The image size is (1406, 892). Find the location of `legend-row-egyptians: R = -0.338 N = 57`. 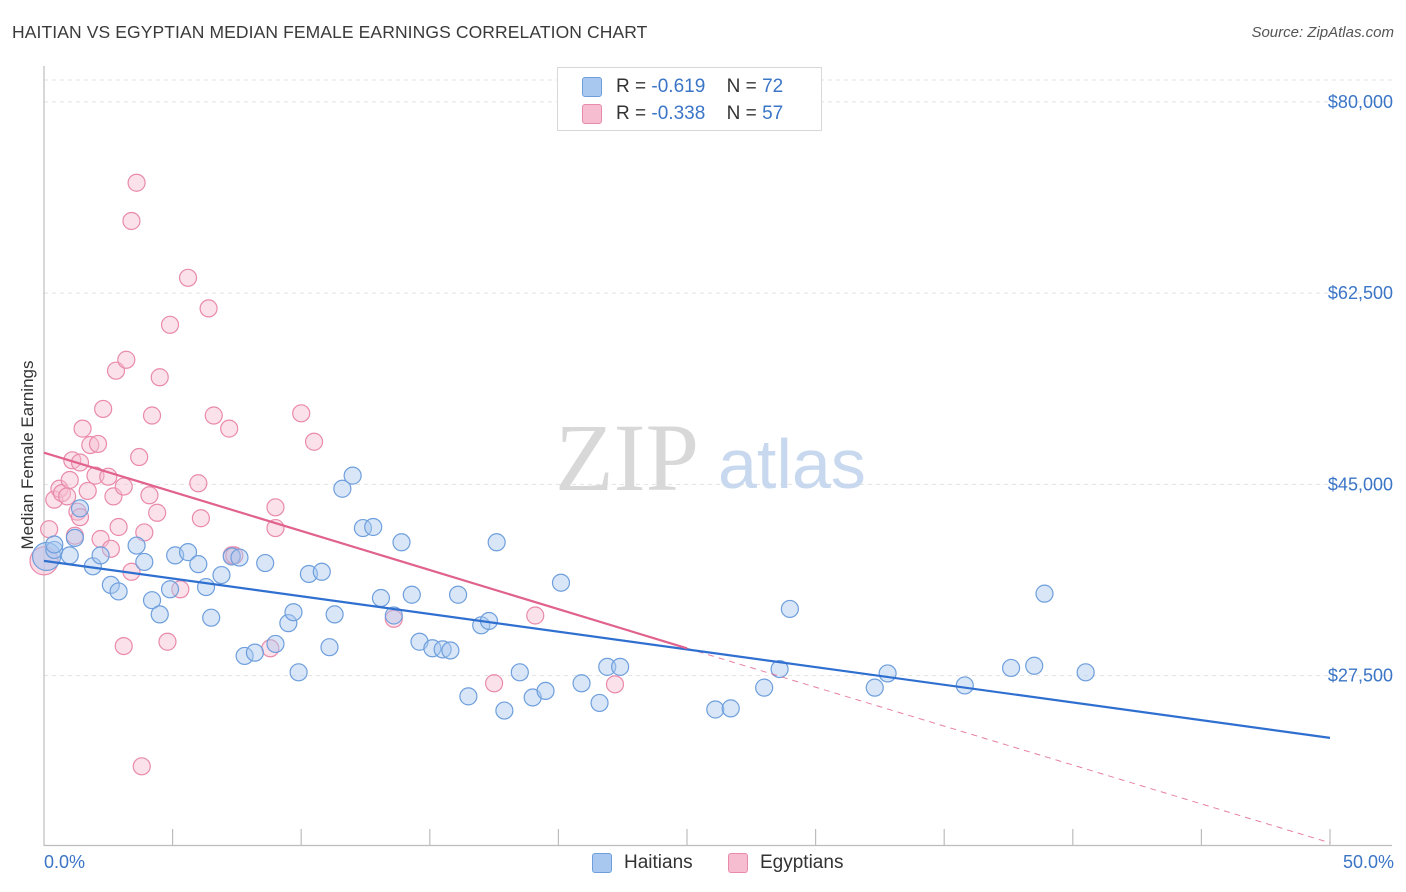

legend-row-egyptians: R = -0.338 N = 57 is located at coordinates (682, 114).